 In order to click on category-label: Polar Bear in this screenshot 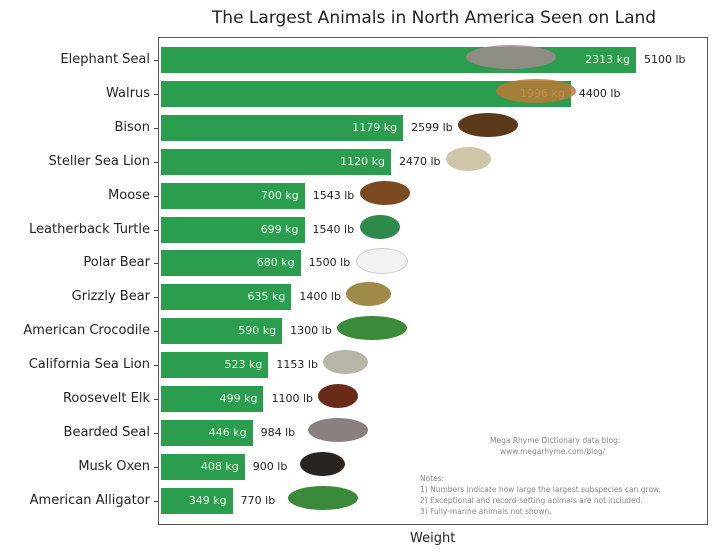, I will do `click(116, 263)`.